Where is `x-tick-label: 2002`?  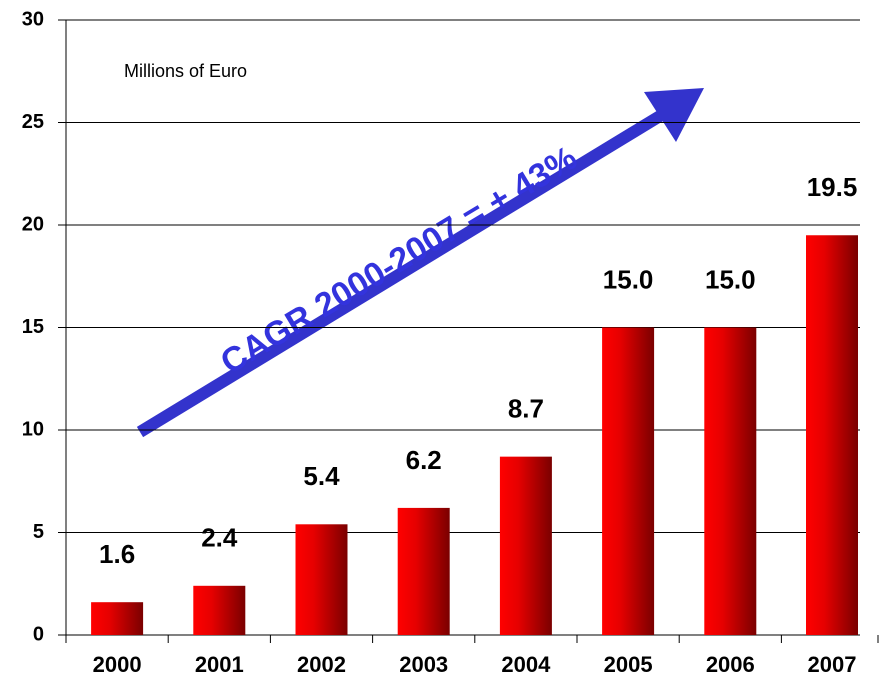 x-tick-label: 2002 is located at coordinates (321, 664).